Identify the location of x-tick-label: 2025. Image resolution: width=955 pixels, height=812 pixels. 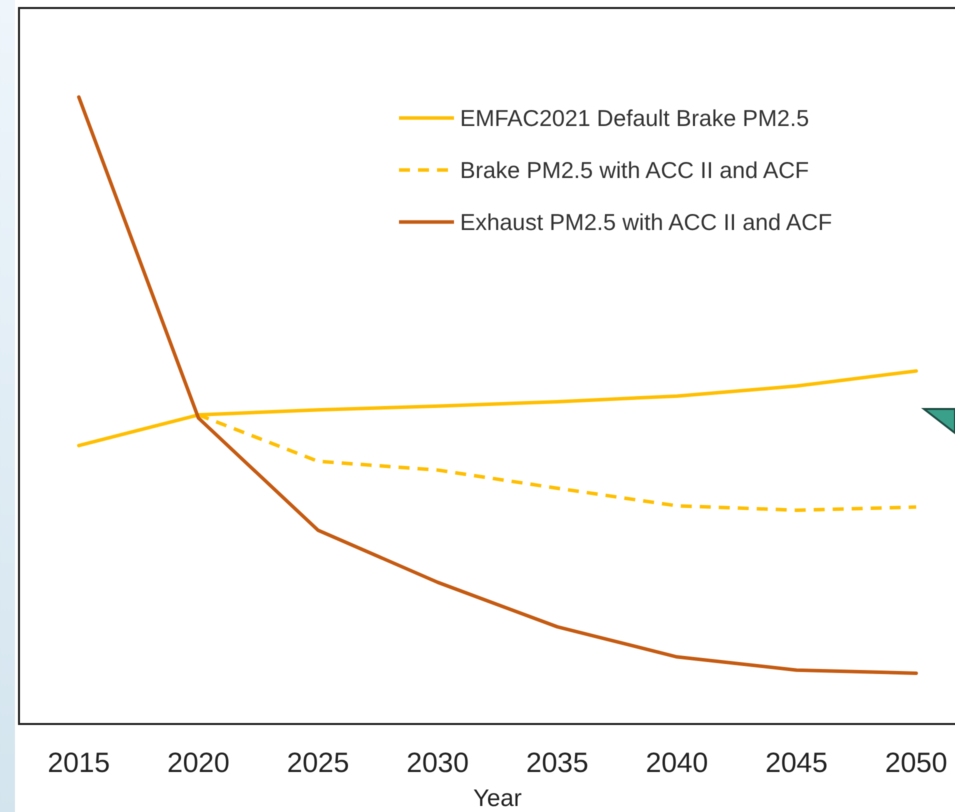
(318, 762).